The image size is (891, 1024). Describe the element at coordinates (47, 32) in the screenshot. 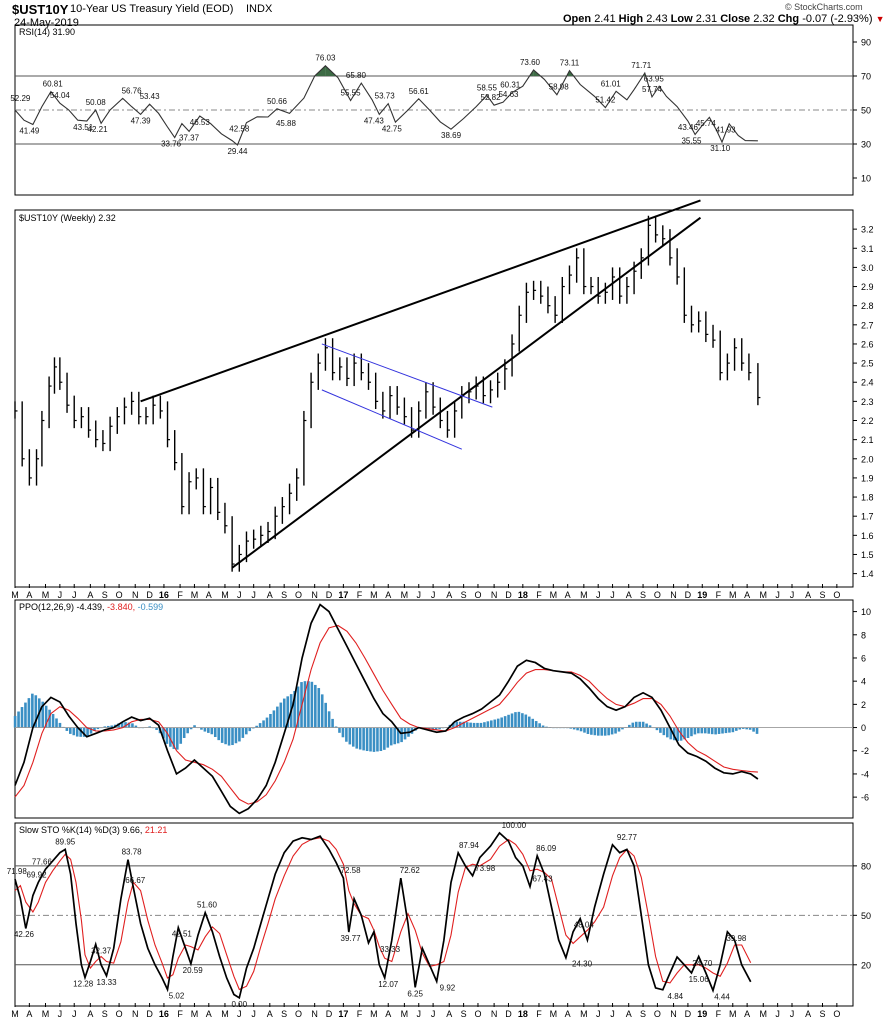

I see `rsi-legend: RSI(14) 31.90` at that location.